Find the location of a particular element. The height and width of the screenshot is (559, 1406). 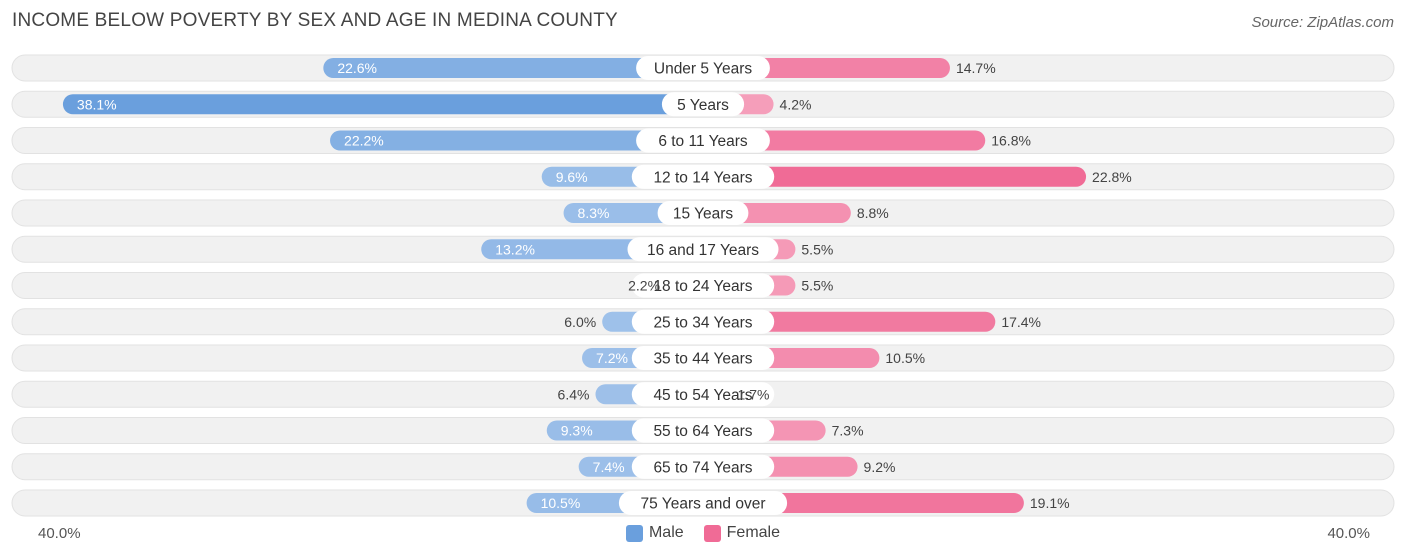

axis-min-label: 40.0% is located at coordinates (59, 533).